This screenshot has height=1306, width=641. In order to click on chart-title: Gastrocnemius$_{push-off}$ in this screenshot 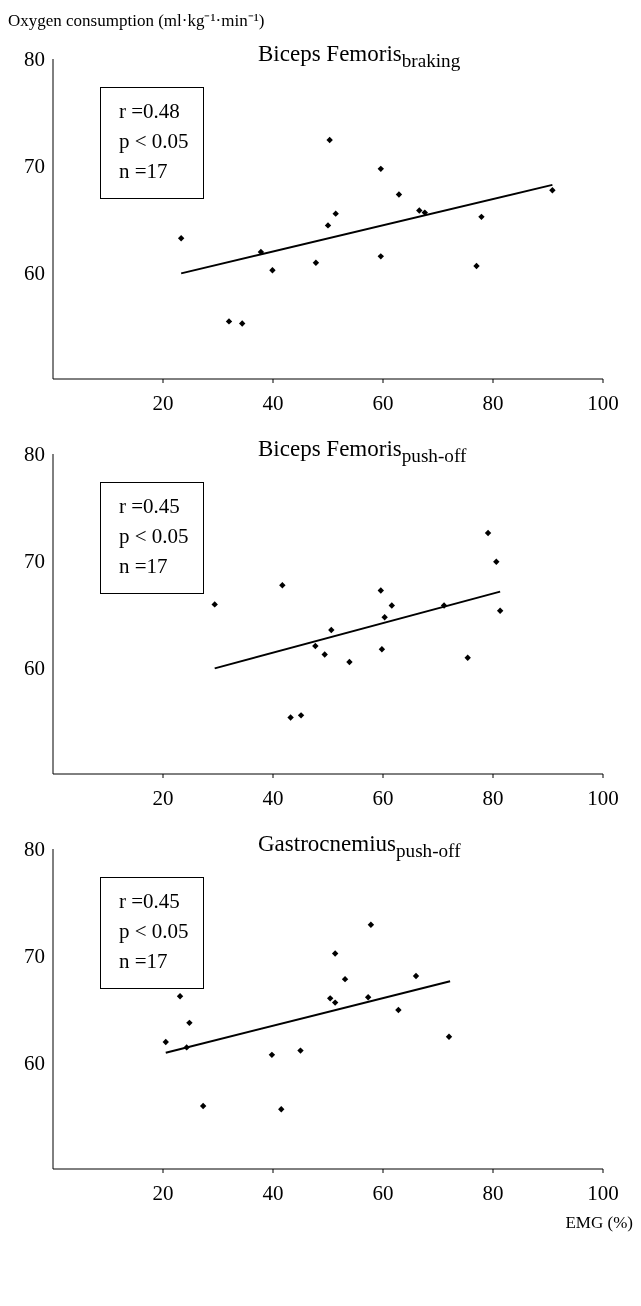, I will do `click(359, 846)`.